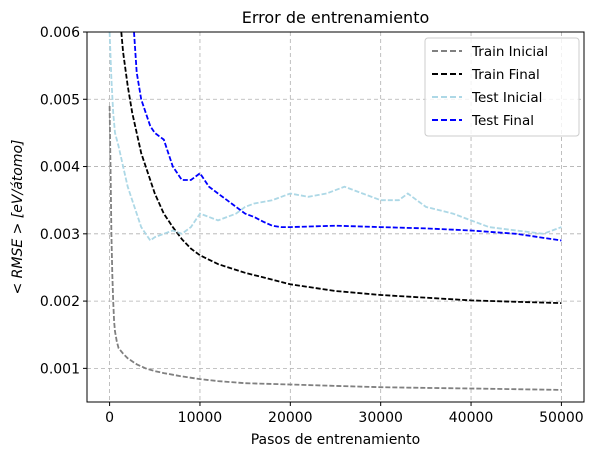 The width and height of the screenshot is (594, 457). What do you see at coordinates (380, 418) in the screenshot?
I see `x-tick-label: 30000` at bounding box center [380, 418].